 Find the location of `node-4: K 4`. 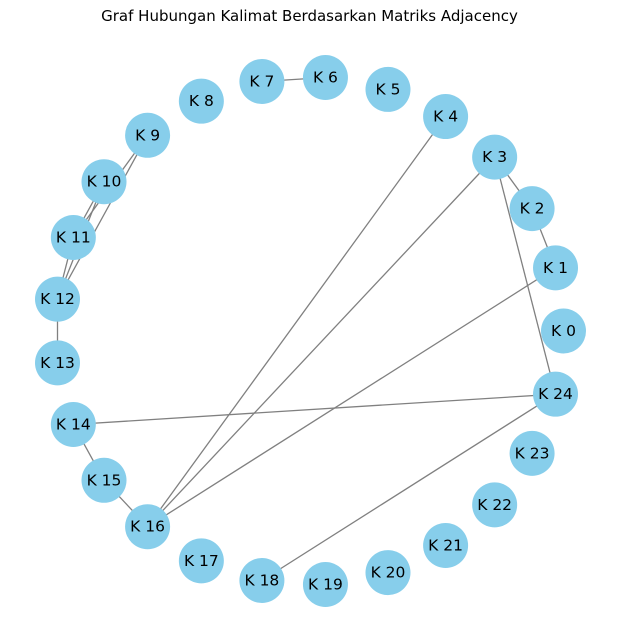

node-4: K 4 is located at coordinates (446, 117).